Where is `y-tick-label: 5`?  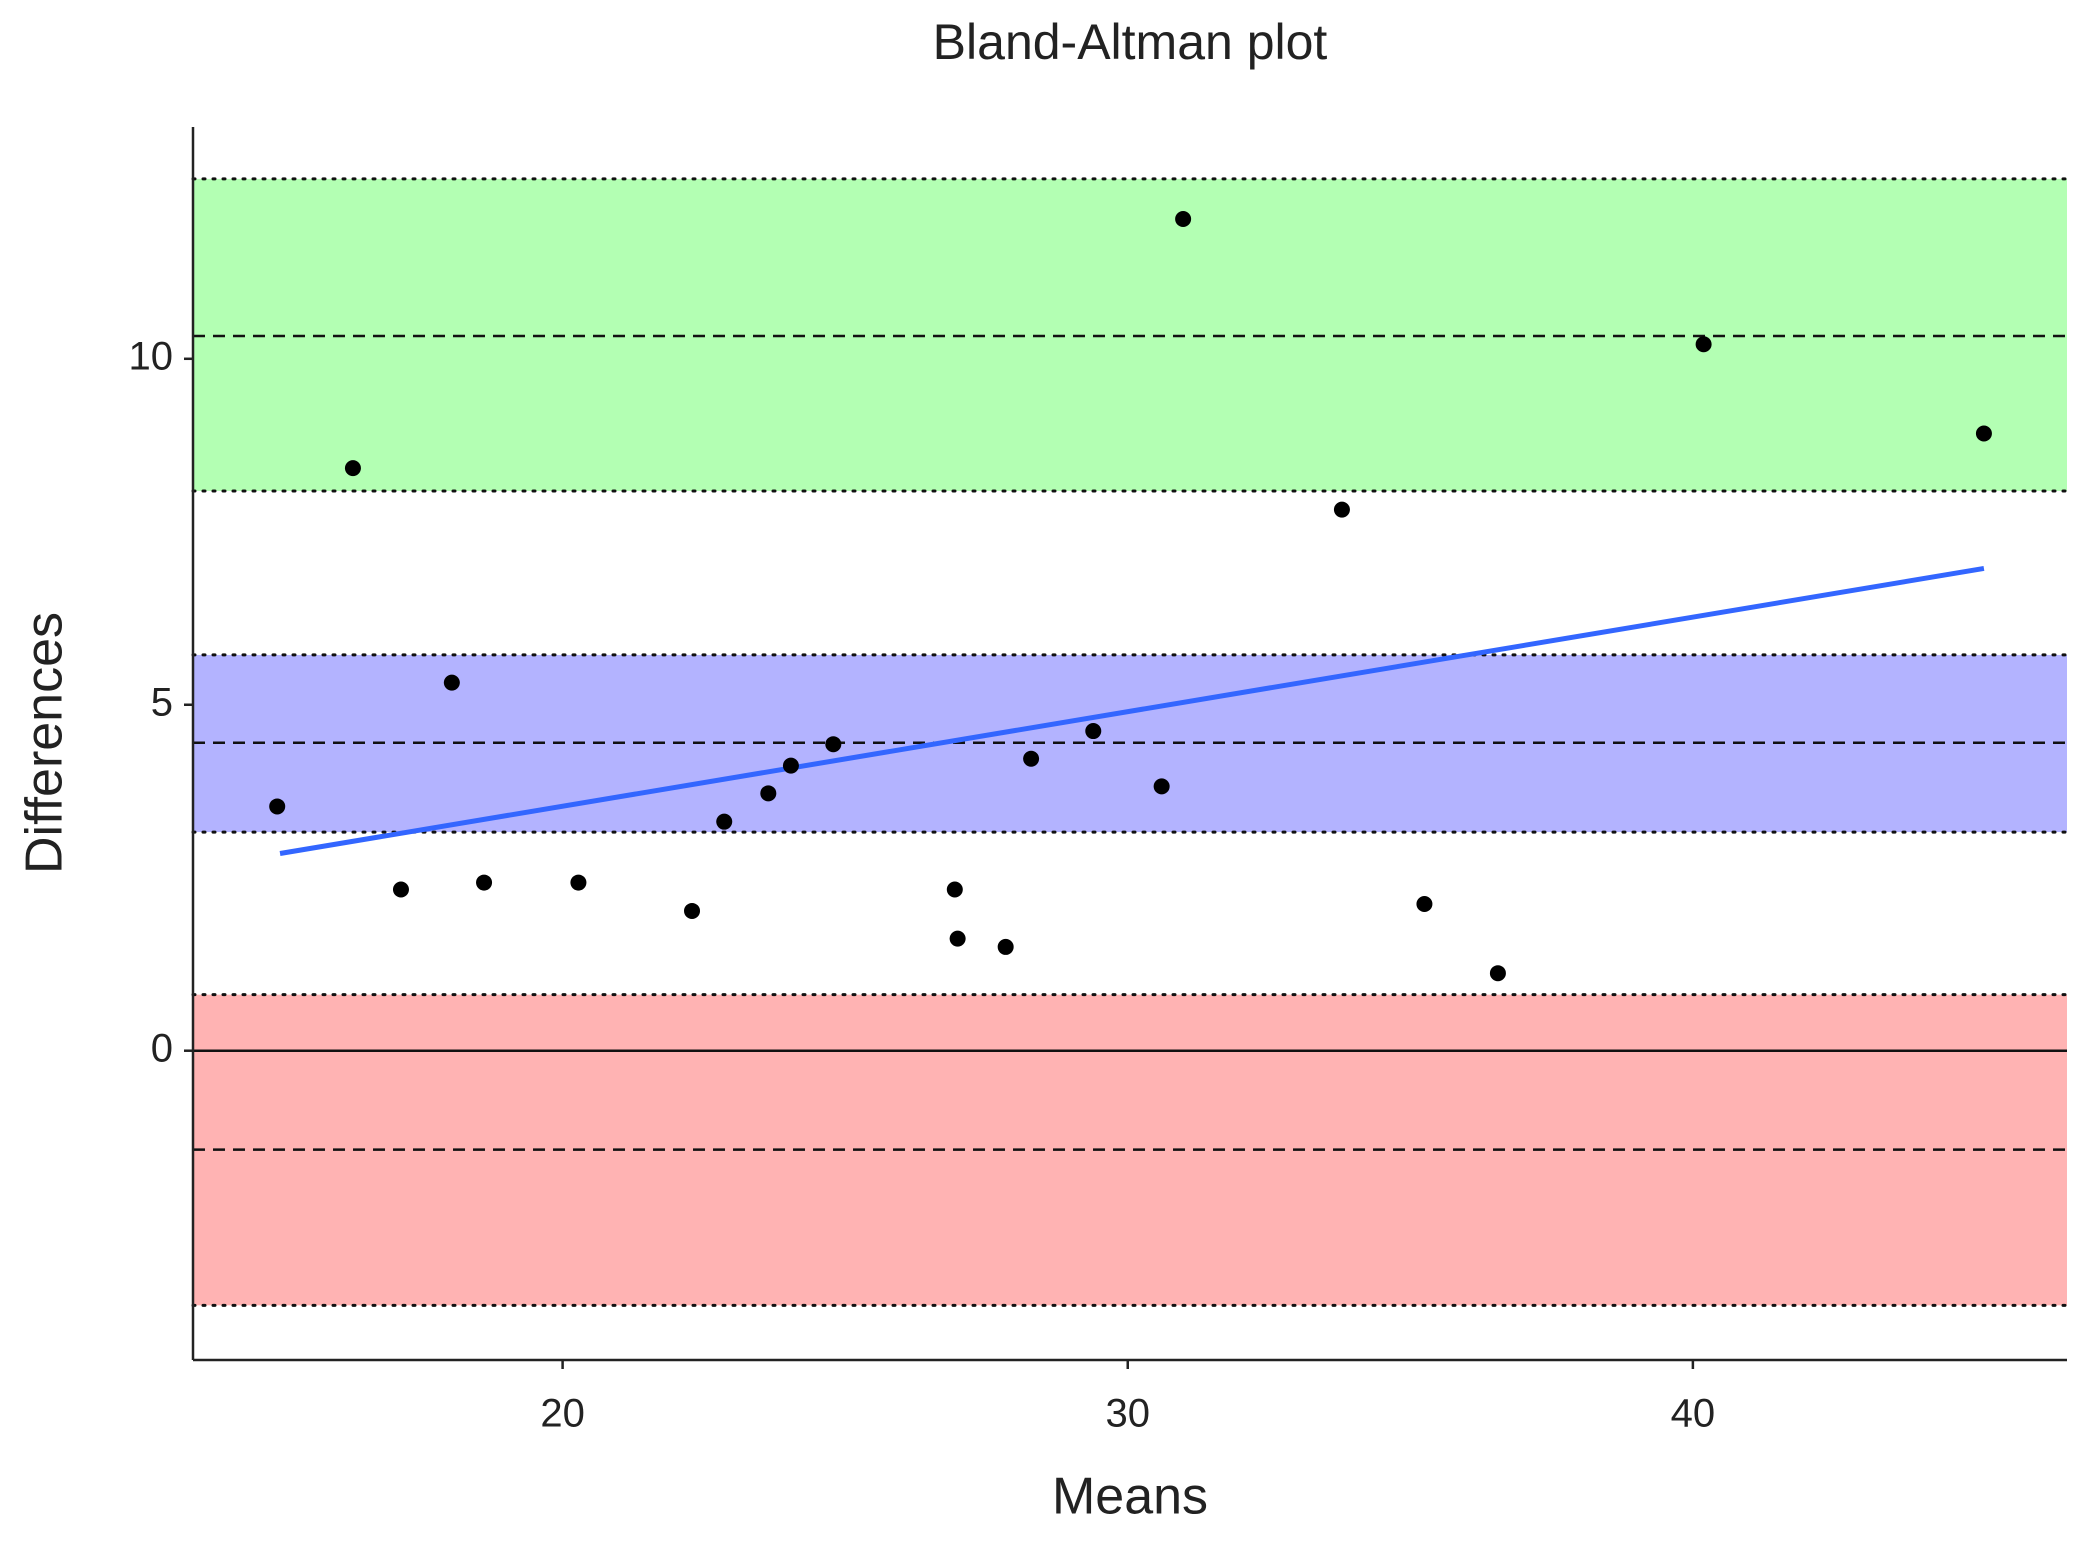
y-tick-label: 5 is located at coordinates (162, 702).